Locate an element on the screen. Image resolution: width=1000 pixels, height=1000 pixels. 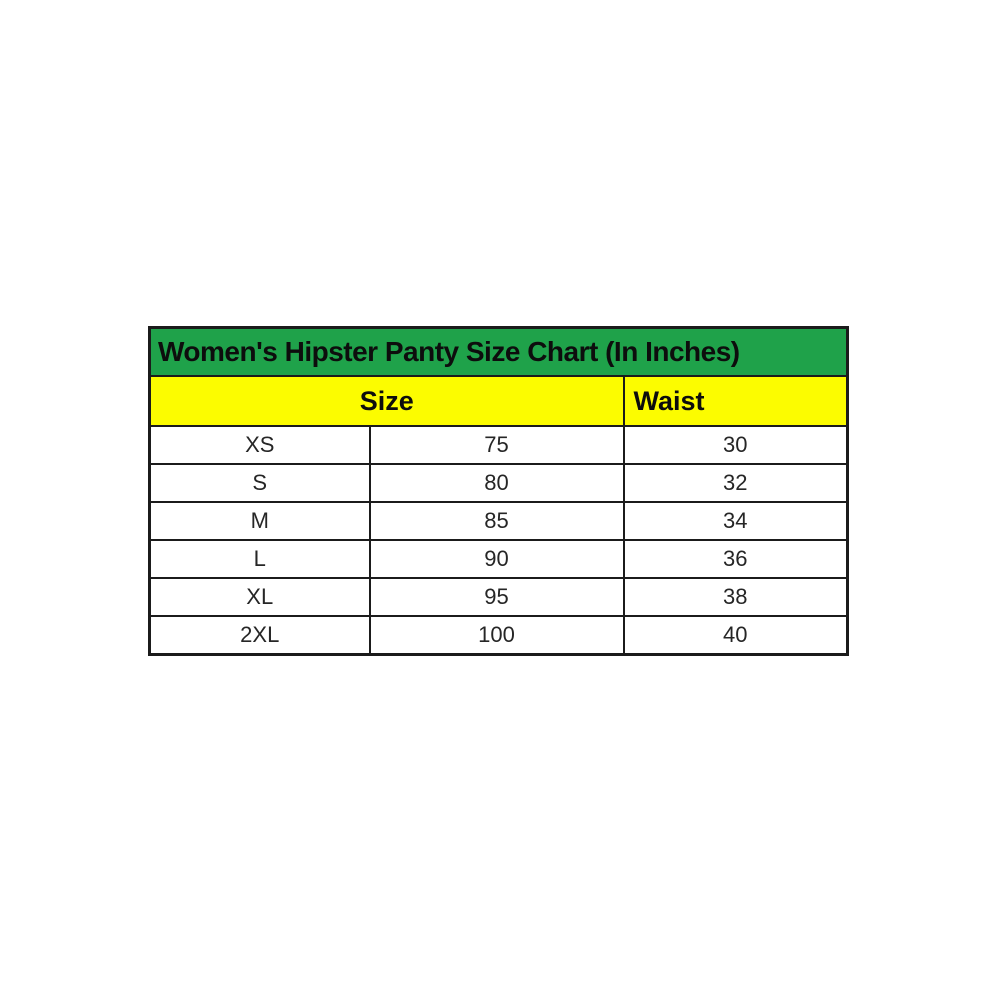
waist-cell: 32 is located at coordinates (735, 483).